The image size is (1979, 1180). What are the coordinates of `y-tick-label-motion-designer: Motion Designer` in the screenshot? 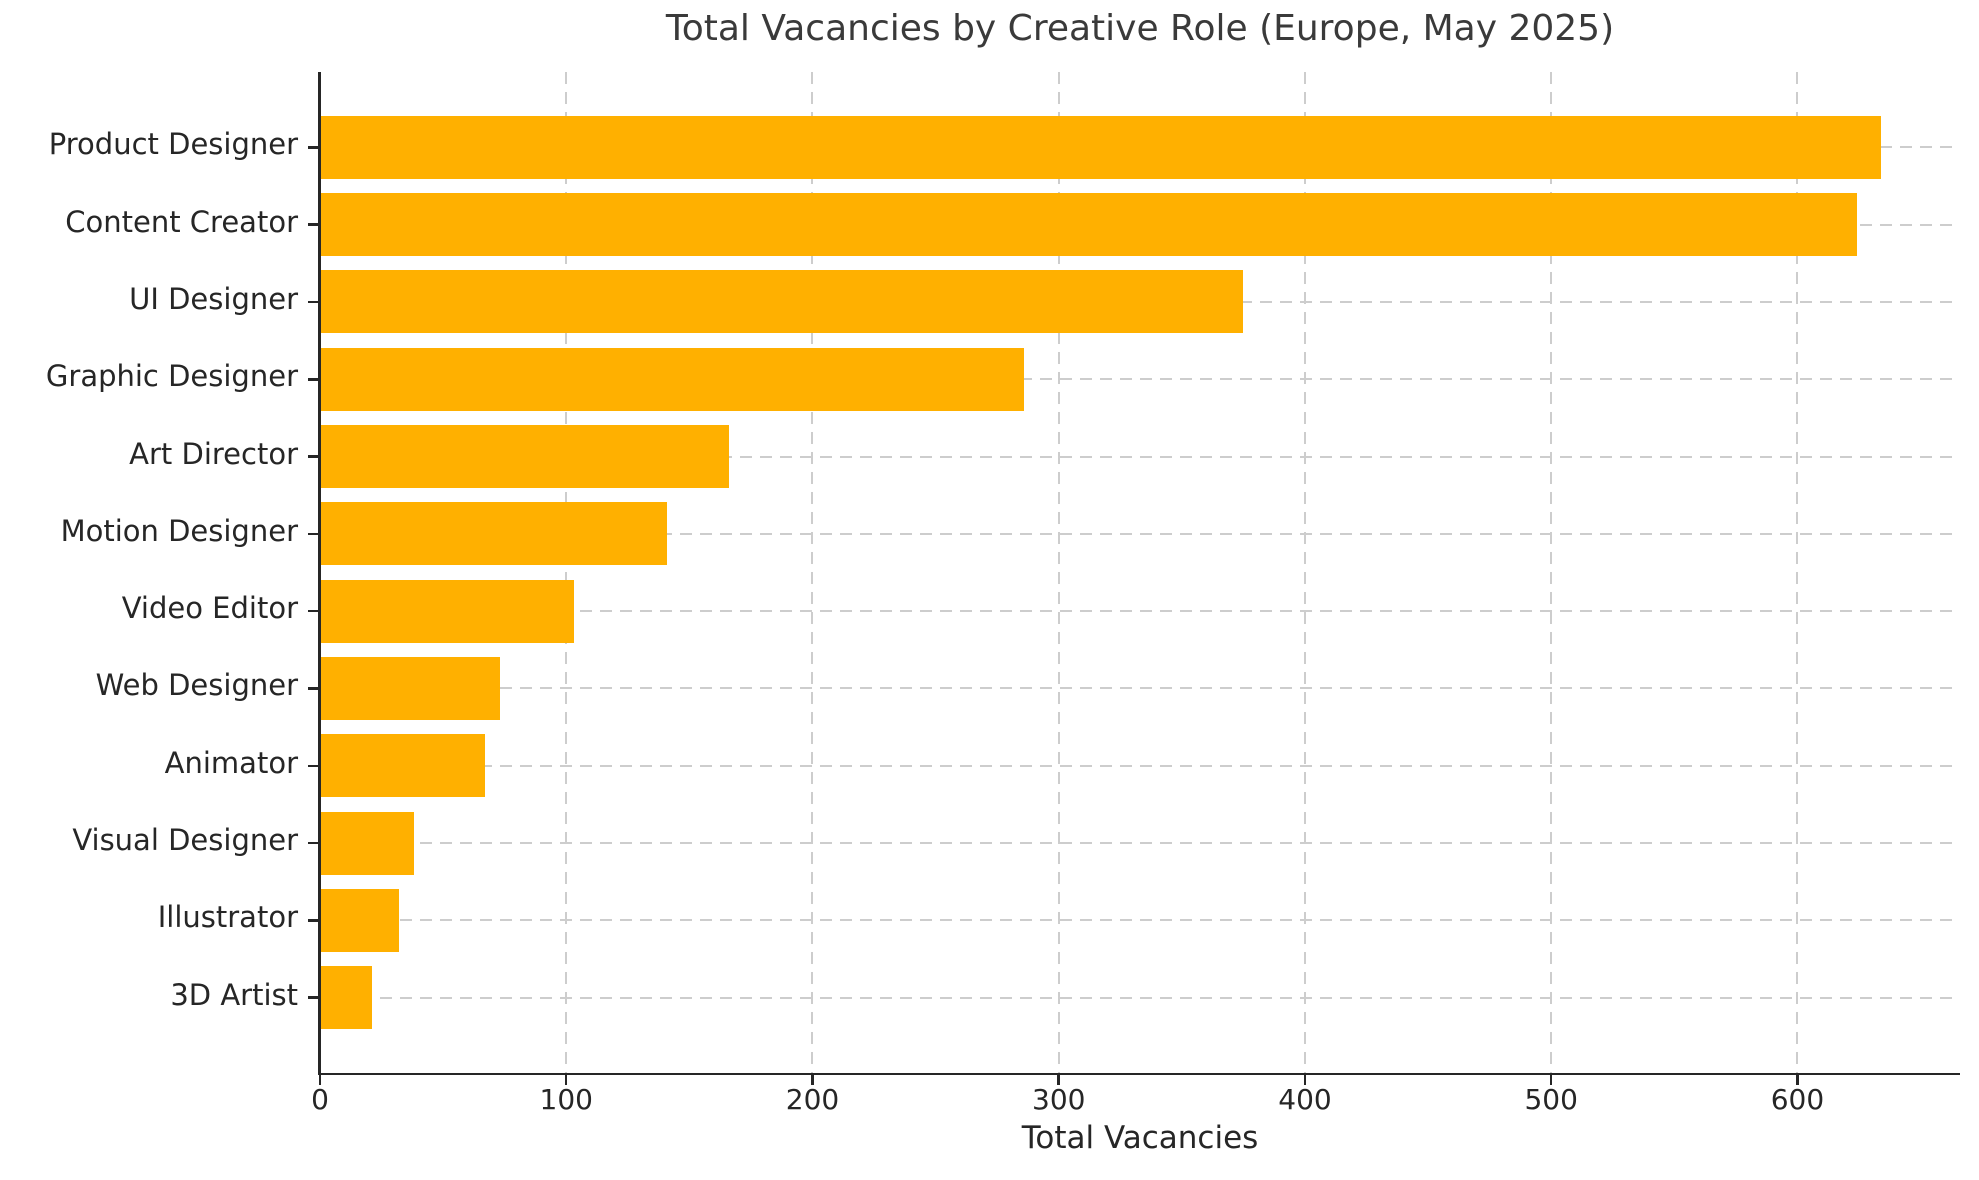 It's located at (179, 530).